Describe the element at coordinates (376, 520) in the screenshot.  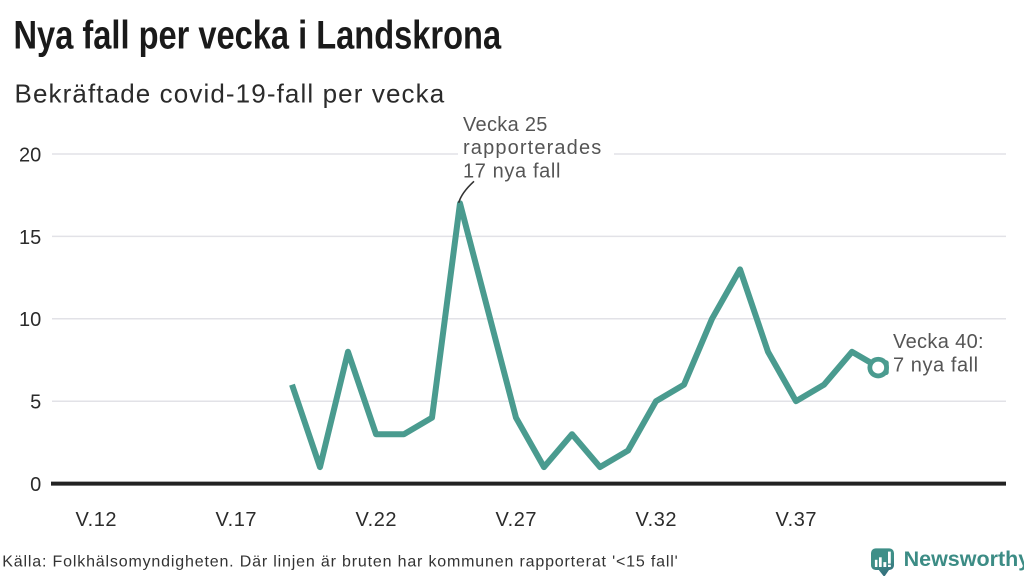
I see `svg-text: V.22` at that location.